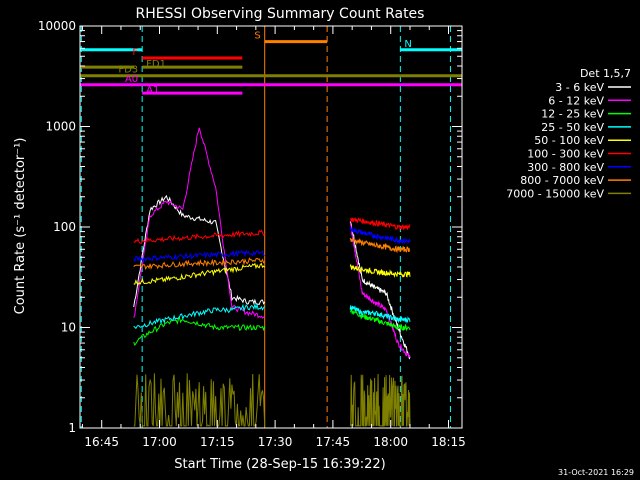 The image size is (640, 480). I want to click on flag-label: A1, so click(152, 90).